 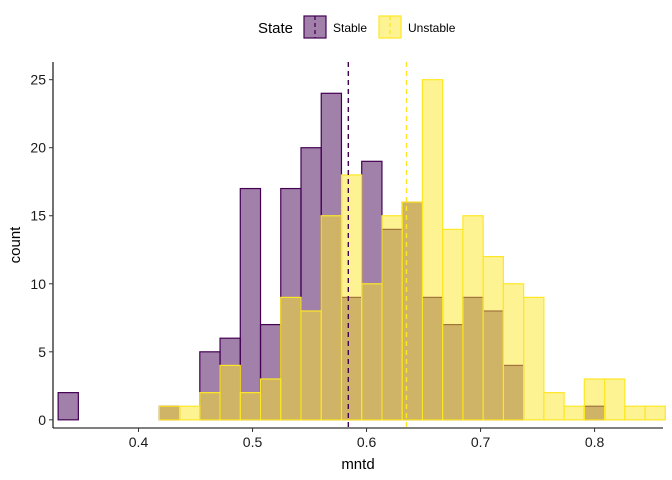 What do you see at coordinates (38, 284) in the screenshot?
I see `y-tick-label: 10` at bounding box center [38, 284].